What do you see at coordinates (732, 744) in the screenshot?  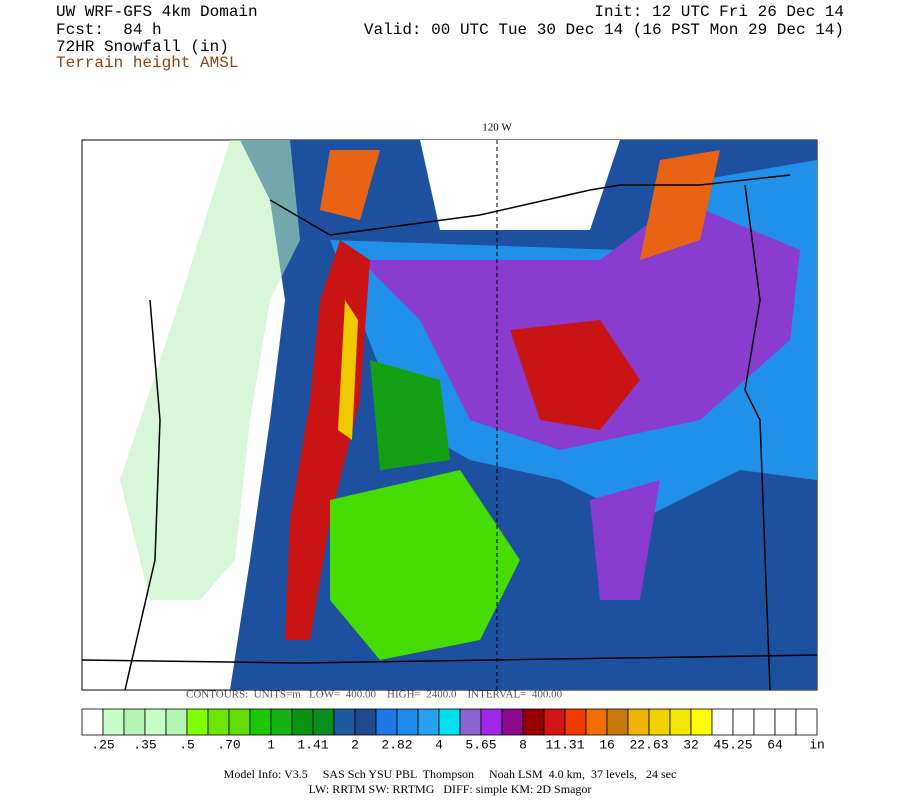 I see `colorbar-label: 45.25` at bounding box center [732, 744].